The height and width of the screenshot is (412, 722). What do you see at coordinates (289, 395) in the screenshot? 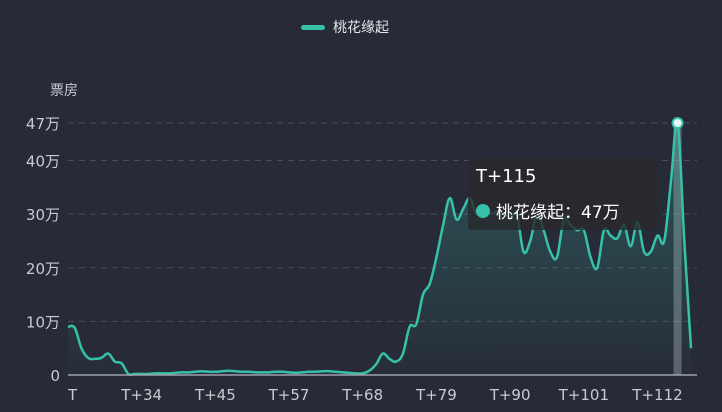
I see `x-tick-label: T+57` at bounding box center [289, 395].